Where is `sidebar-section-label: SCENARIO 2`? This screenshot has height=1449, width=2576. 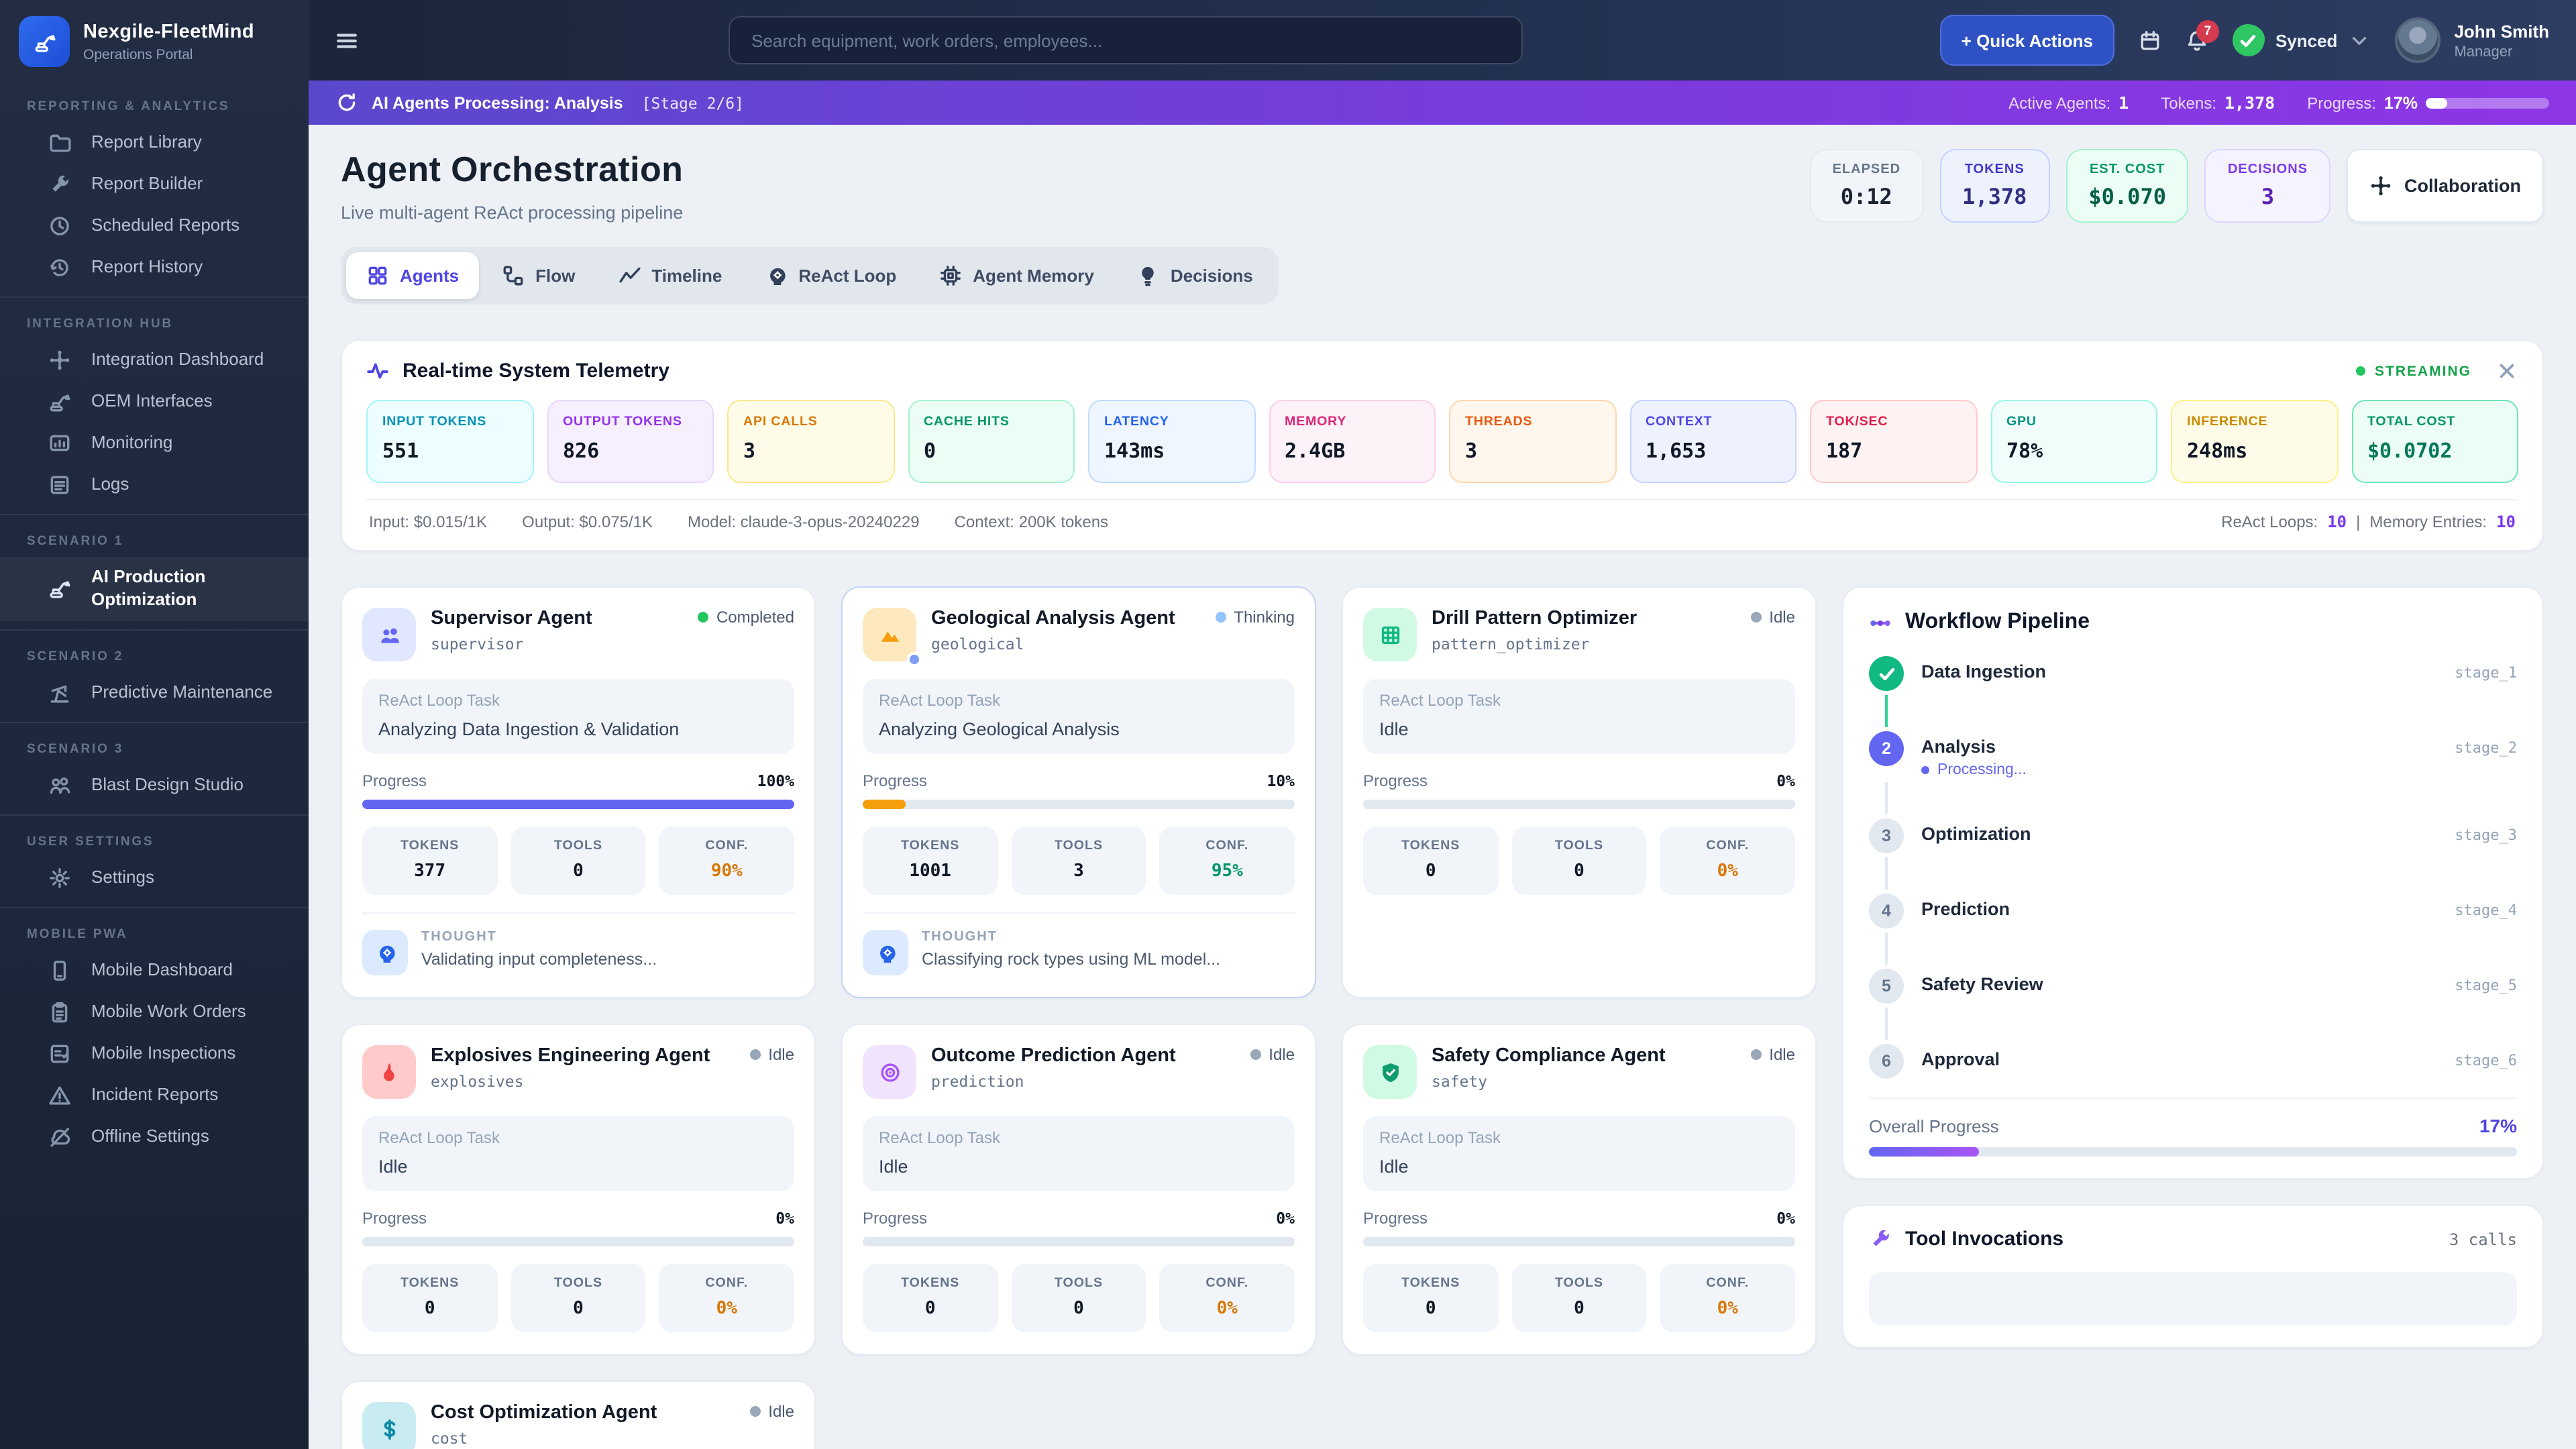
sidebar-section-label: SCENARIO 2 is located at coordinates (75, 656).